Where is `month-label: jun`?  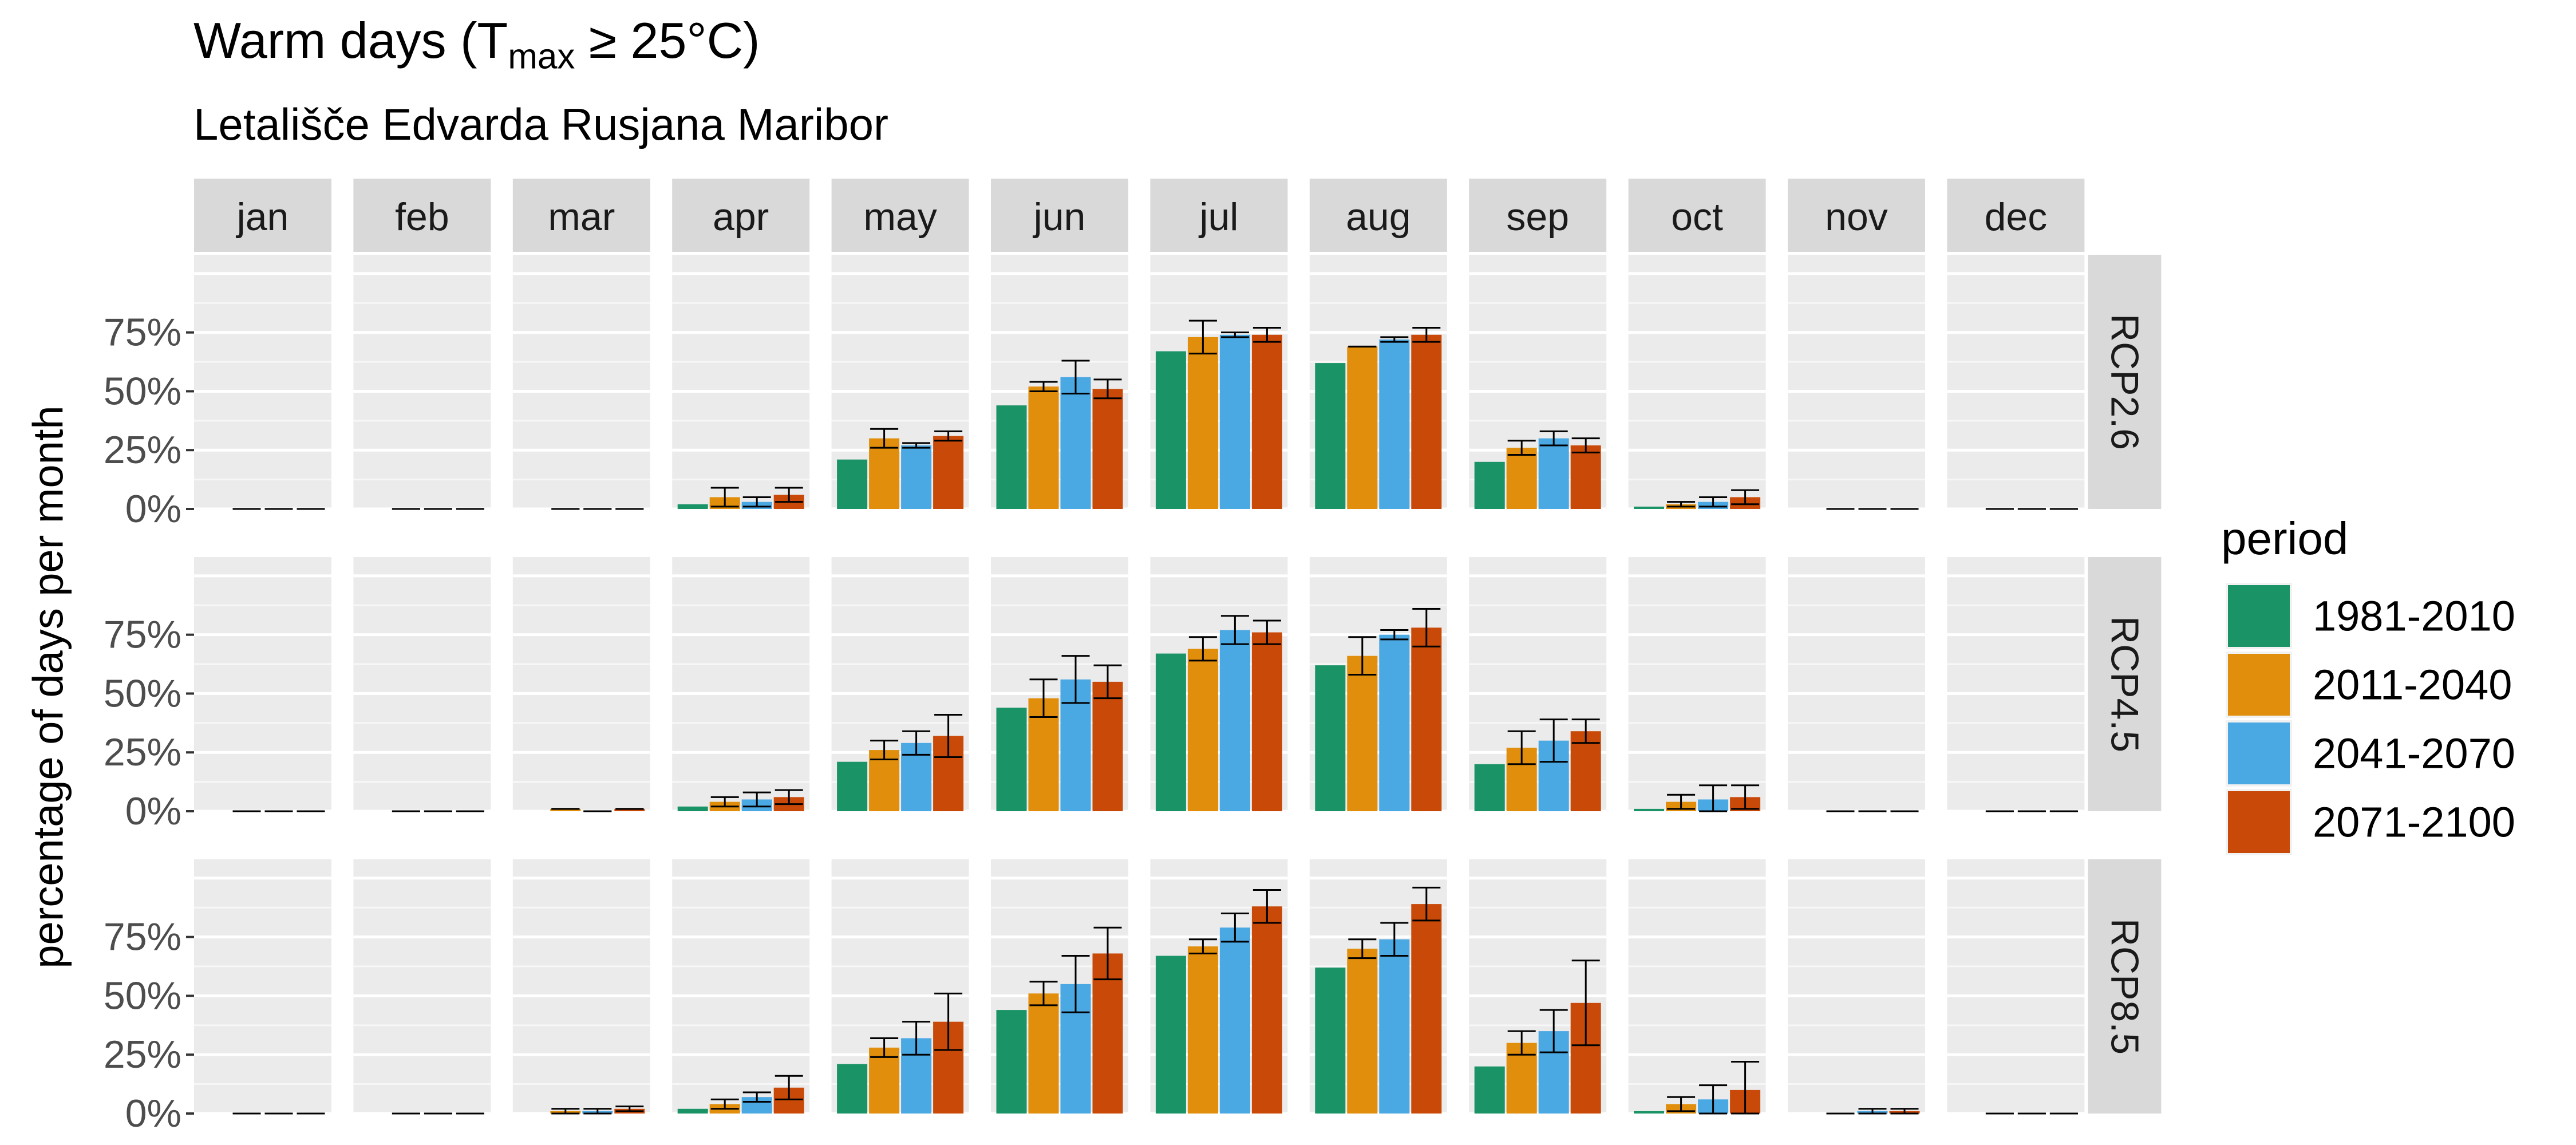 month-label: jun is located at coordinates (1059, 217).